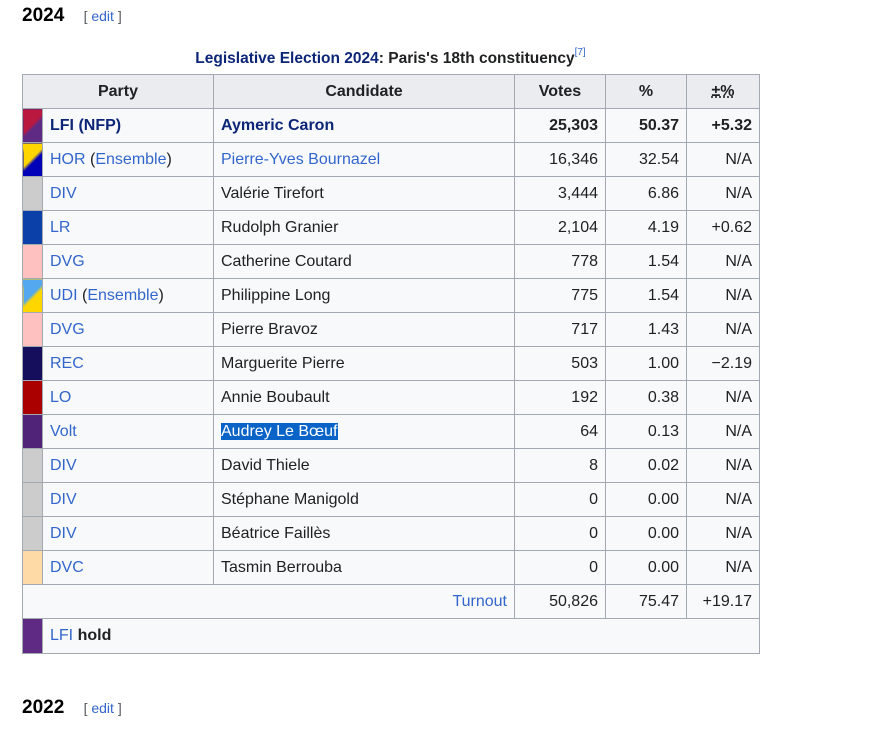  Describe the element at coordinates (646, 533) in the screenshot. I see `percent-cell: 0.00` at that location.